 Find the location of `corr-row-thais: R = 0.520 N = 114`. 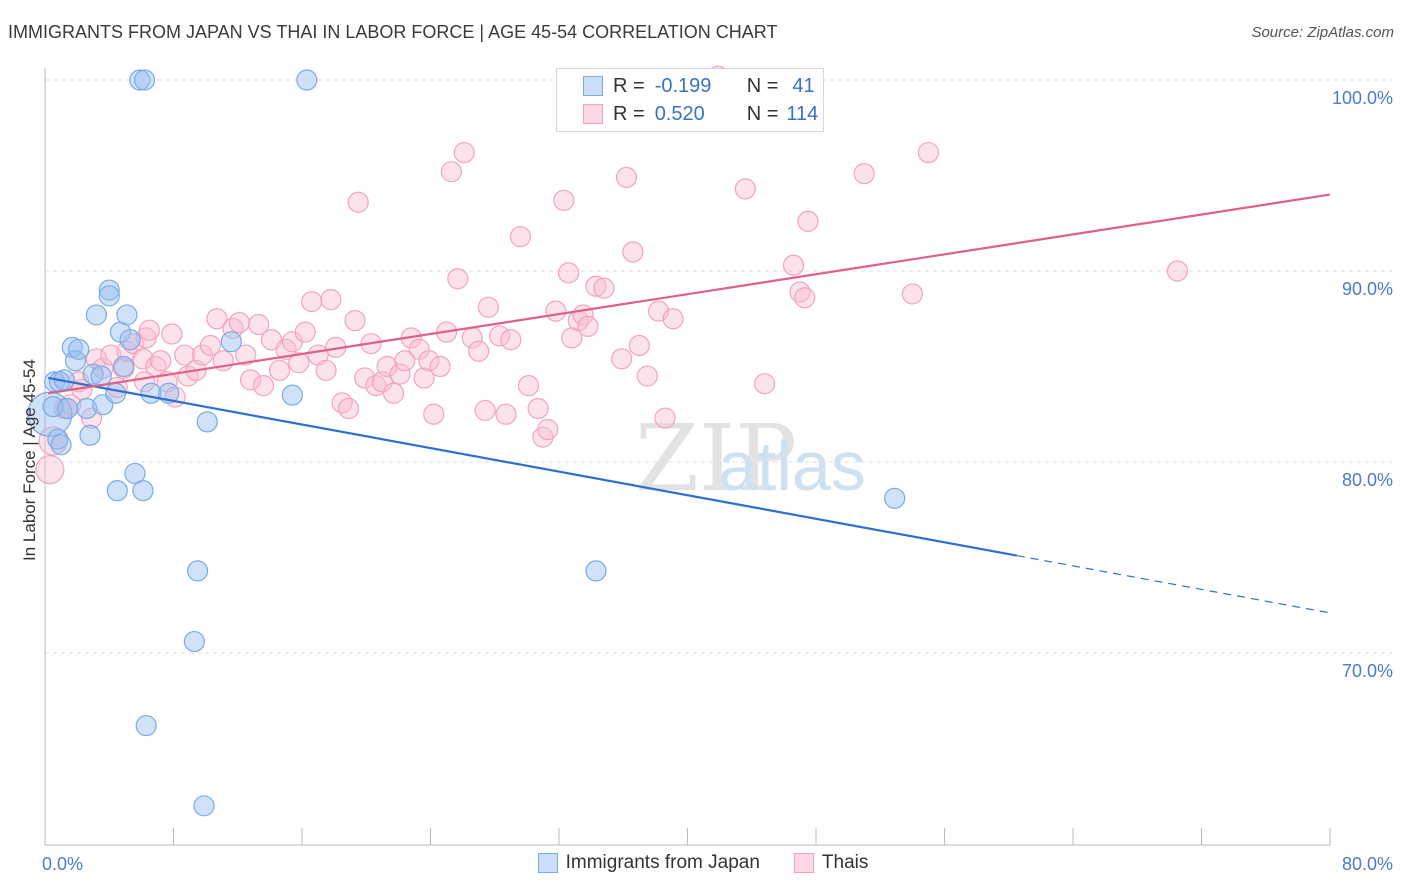

corr-row-thais: R = 0.520 N = 114 is located at coordinates (700, 114).